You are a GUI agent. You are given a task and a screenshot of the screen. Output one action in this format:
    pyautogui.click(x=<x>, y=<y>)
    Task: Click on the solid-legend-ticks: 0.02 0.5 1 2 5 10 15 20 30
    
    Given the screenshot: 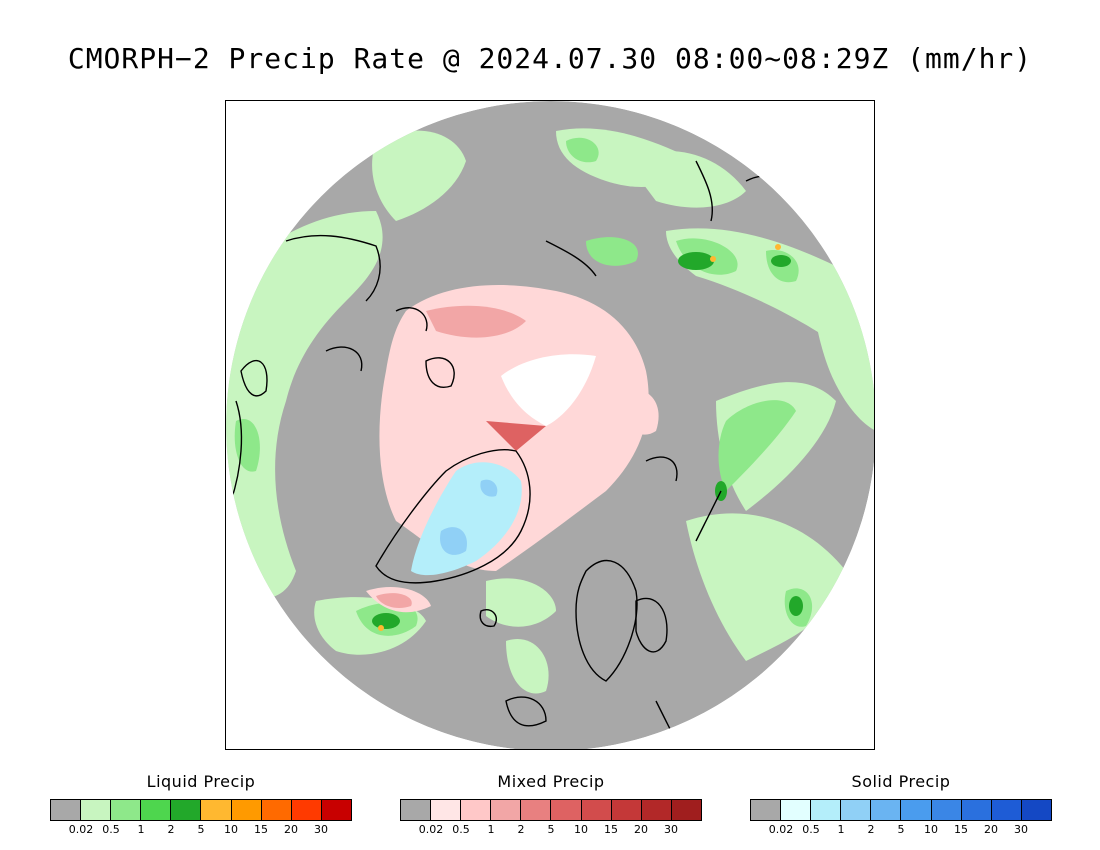 What is the action you would take?
    pyautogui.click(x=901, y=828)
    